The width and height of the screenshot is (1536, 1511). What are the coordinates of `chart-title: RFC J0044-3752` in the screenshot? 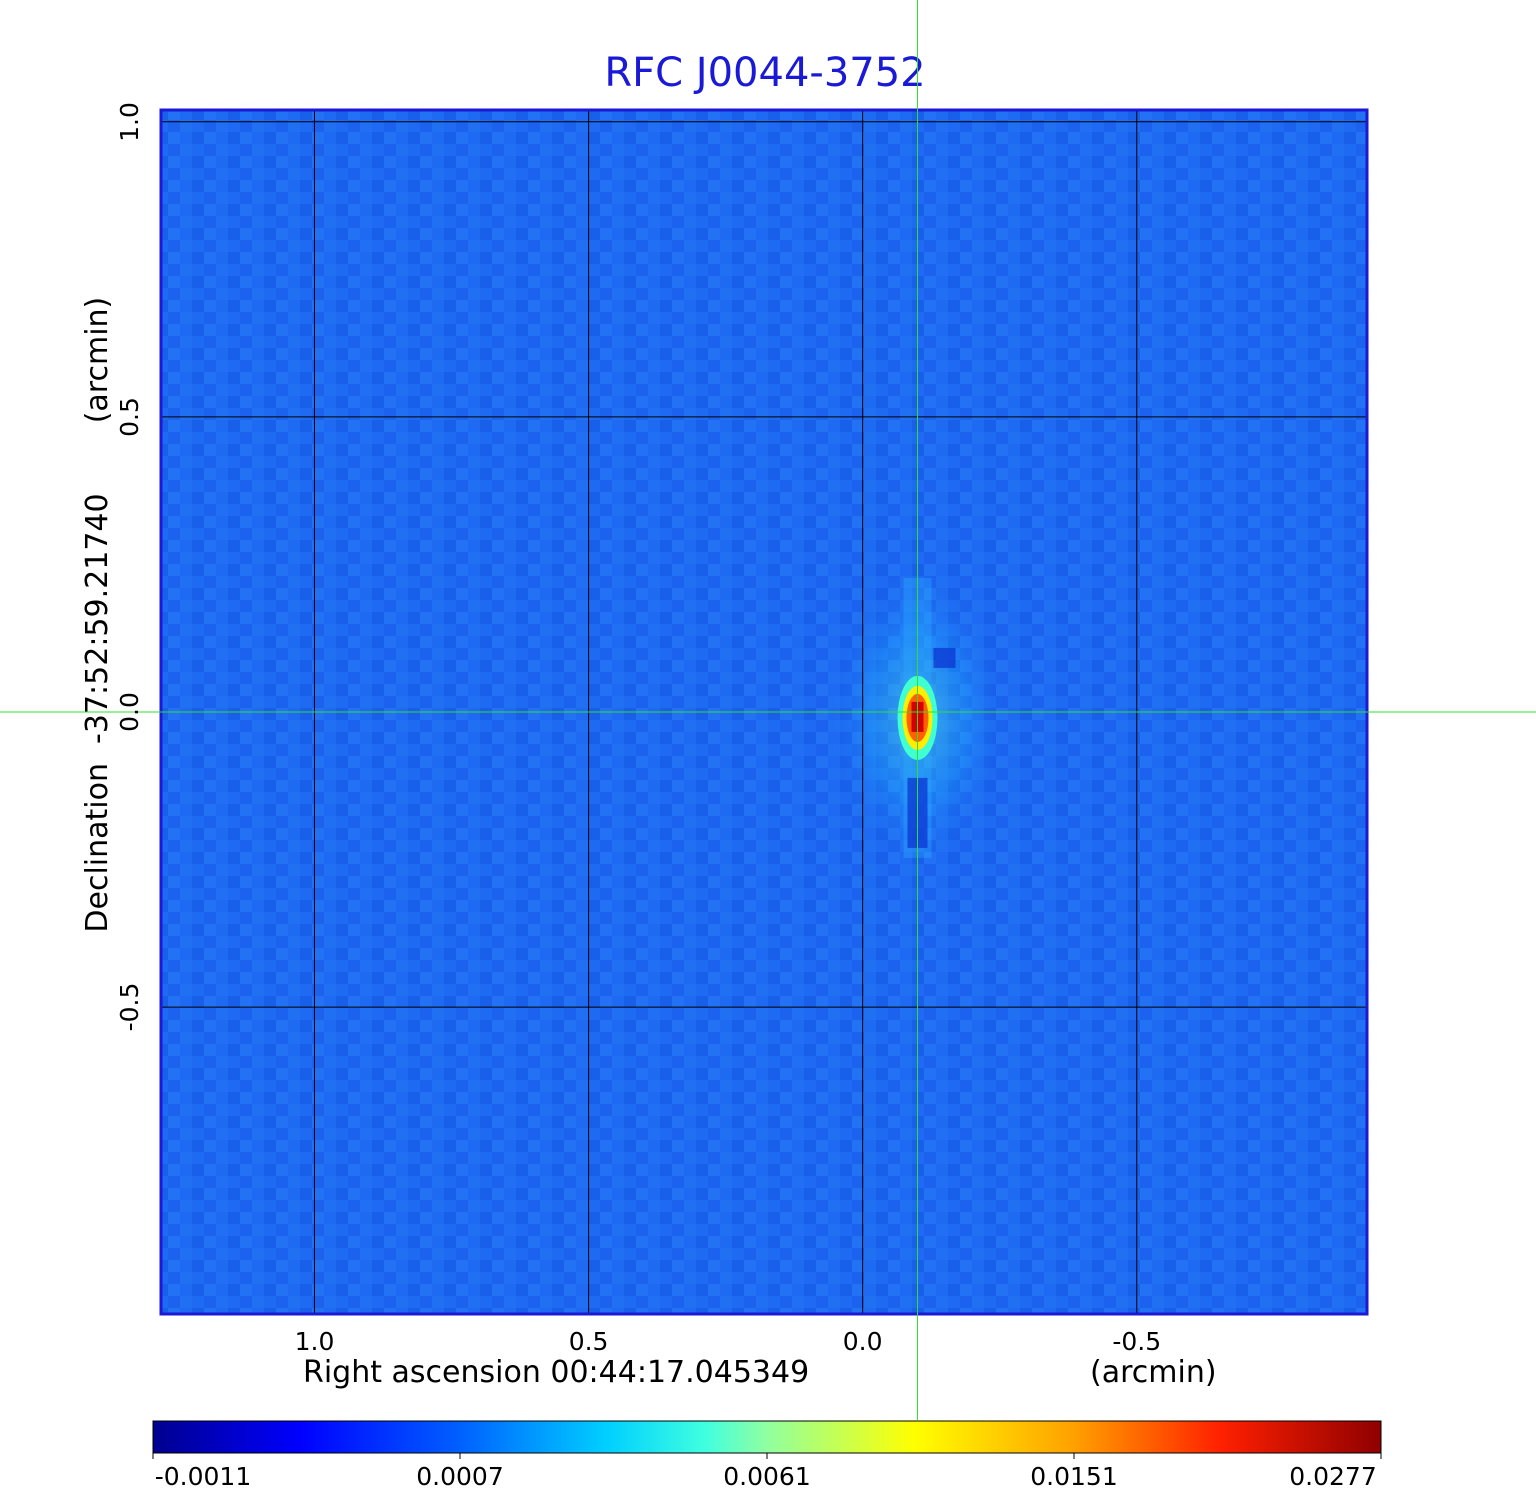 It's located at (765, 73).